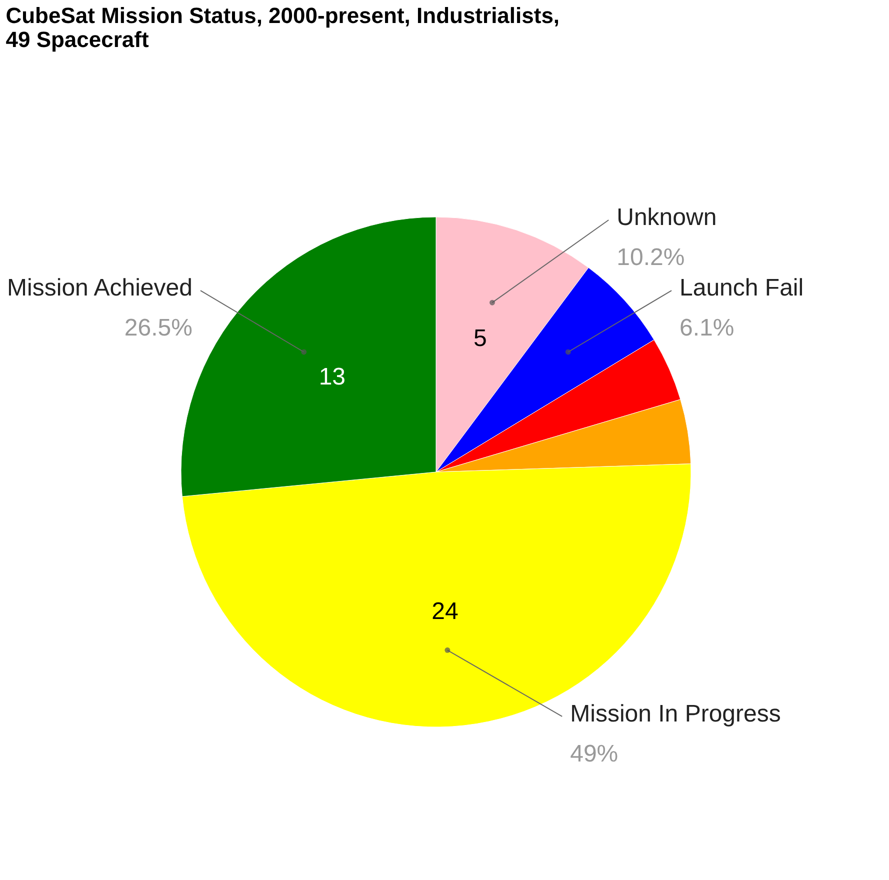  I want to click on text: 26.5%, so click(158, 328).